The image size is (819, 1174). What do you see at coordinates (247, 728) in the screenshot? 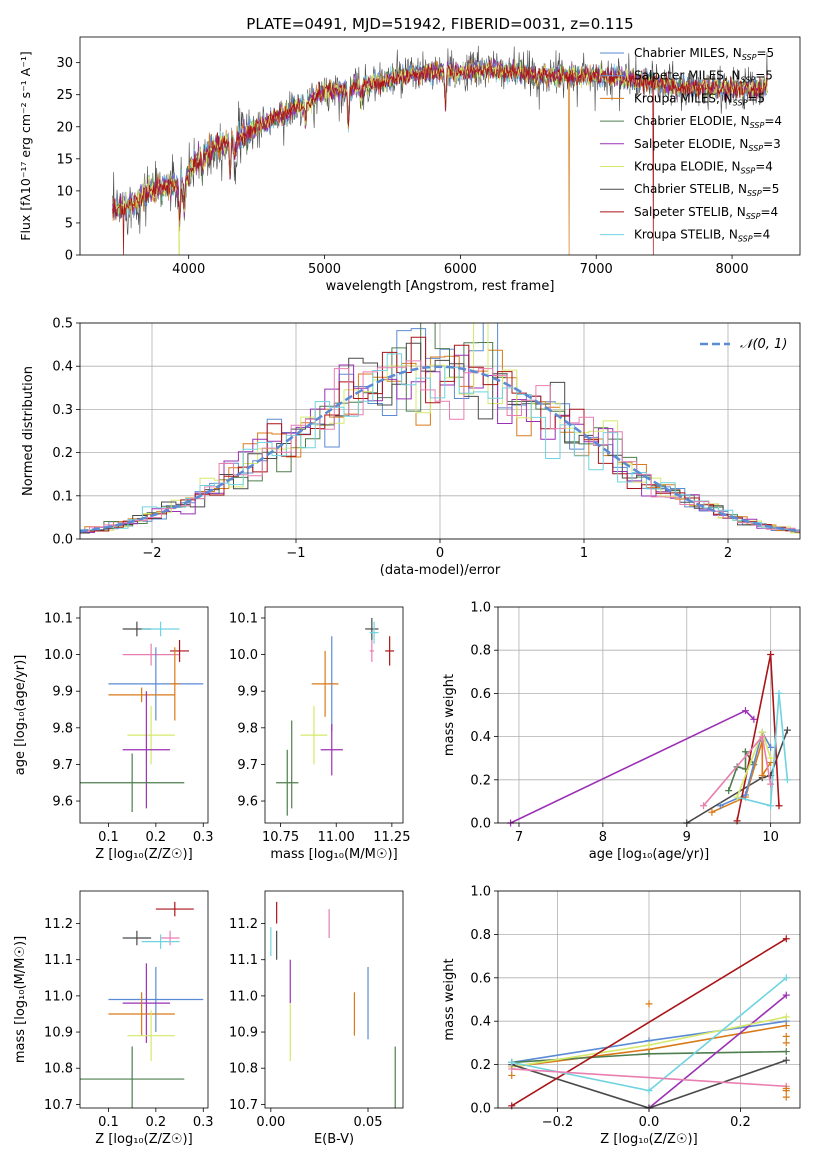
I see `y-tick-label: 9.8` at bounding box center [247, 728].